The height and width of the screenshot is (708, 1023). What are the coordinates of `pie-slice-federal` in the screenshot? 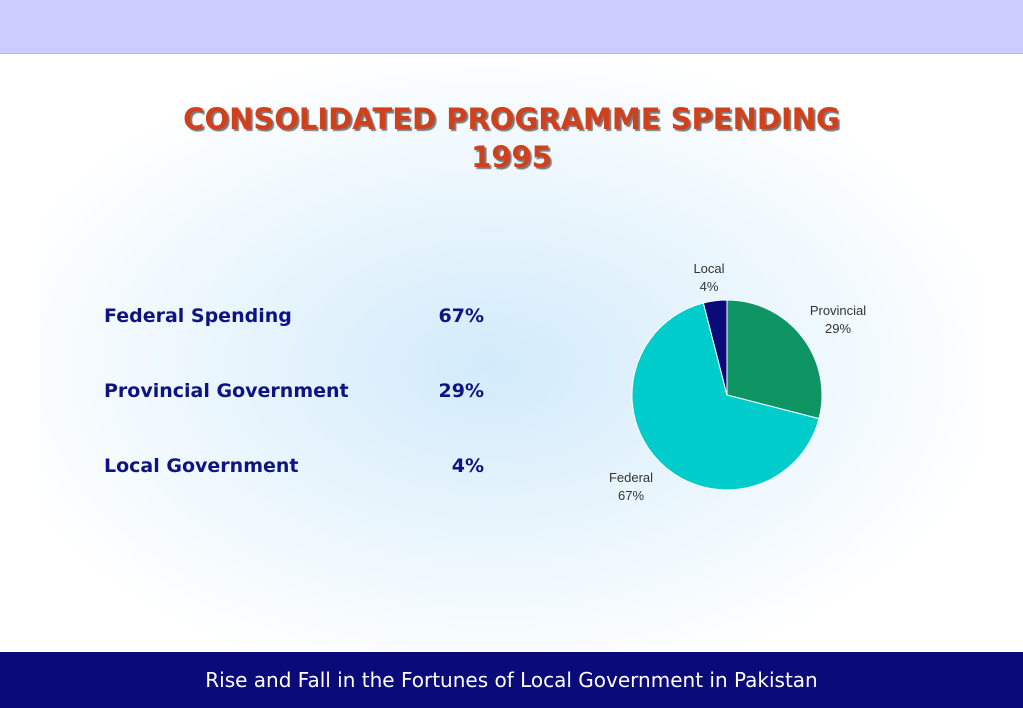 It's located at (725, 396).